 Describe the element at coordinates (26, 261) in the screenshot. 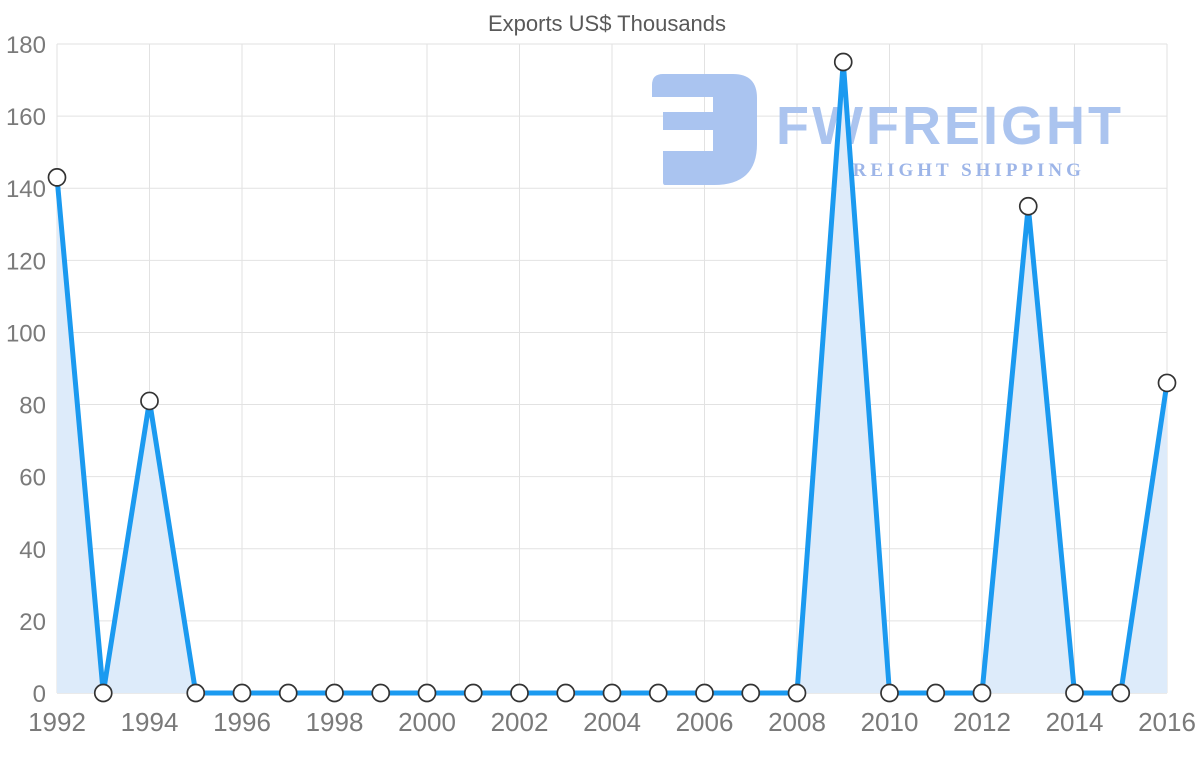

I see `y-tick-label: 120` at that location.